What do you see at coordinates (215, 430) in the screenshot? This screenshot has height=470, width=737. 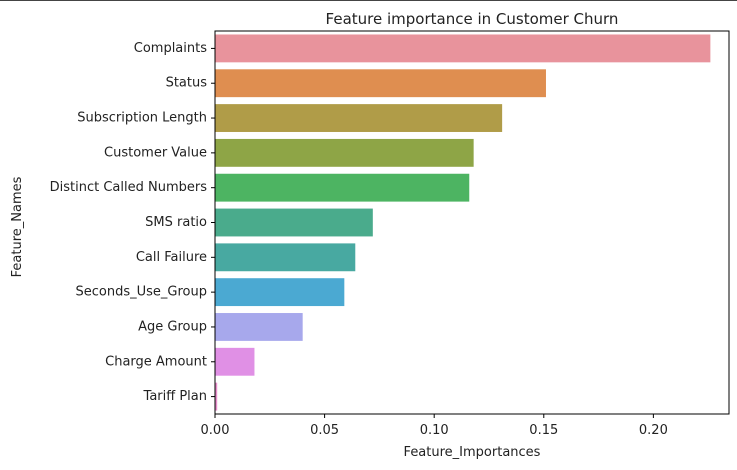 I see `x-tick-label: 0.00` at bounding box center [215, 430].